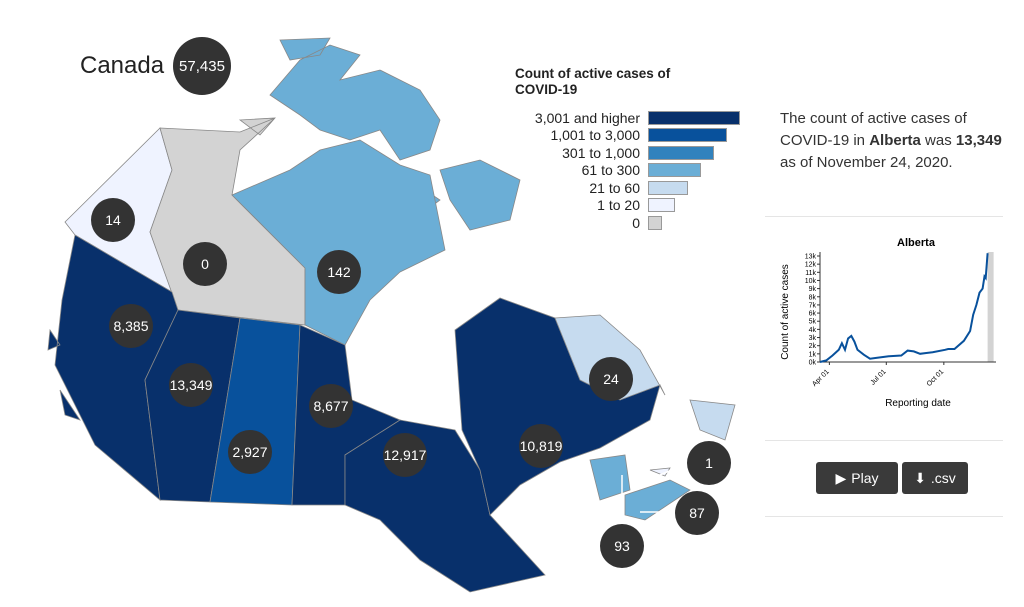 Image resolution: width=1024 pixels, height=607 pixels. What do you see at coordinates (618, 205) in the screenshot?
I see `legend-label: 1 to 20` at bounding box center [618, 205].